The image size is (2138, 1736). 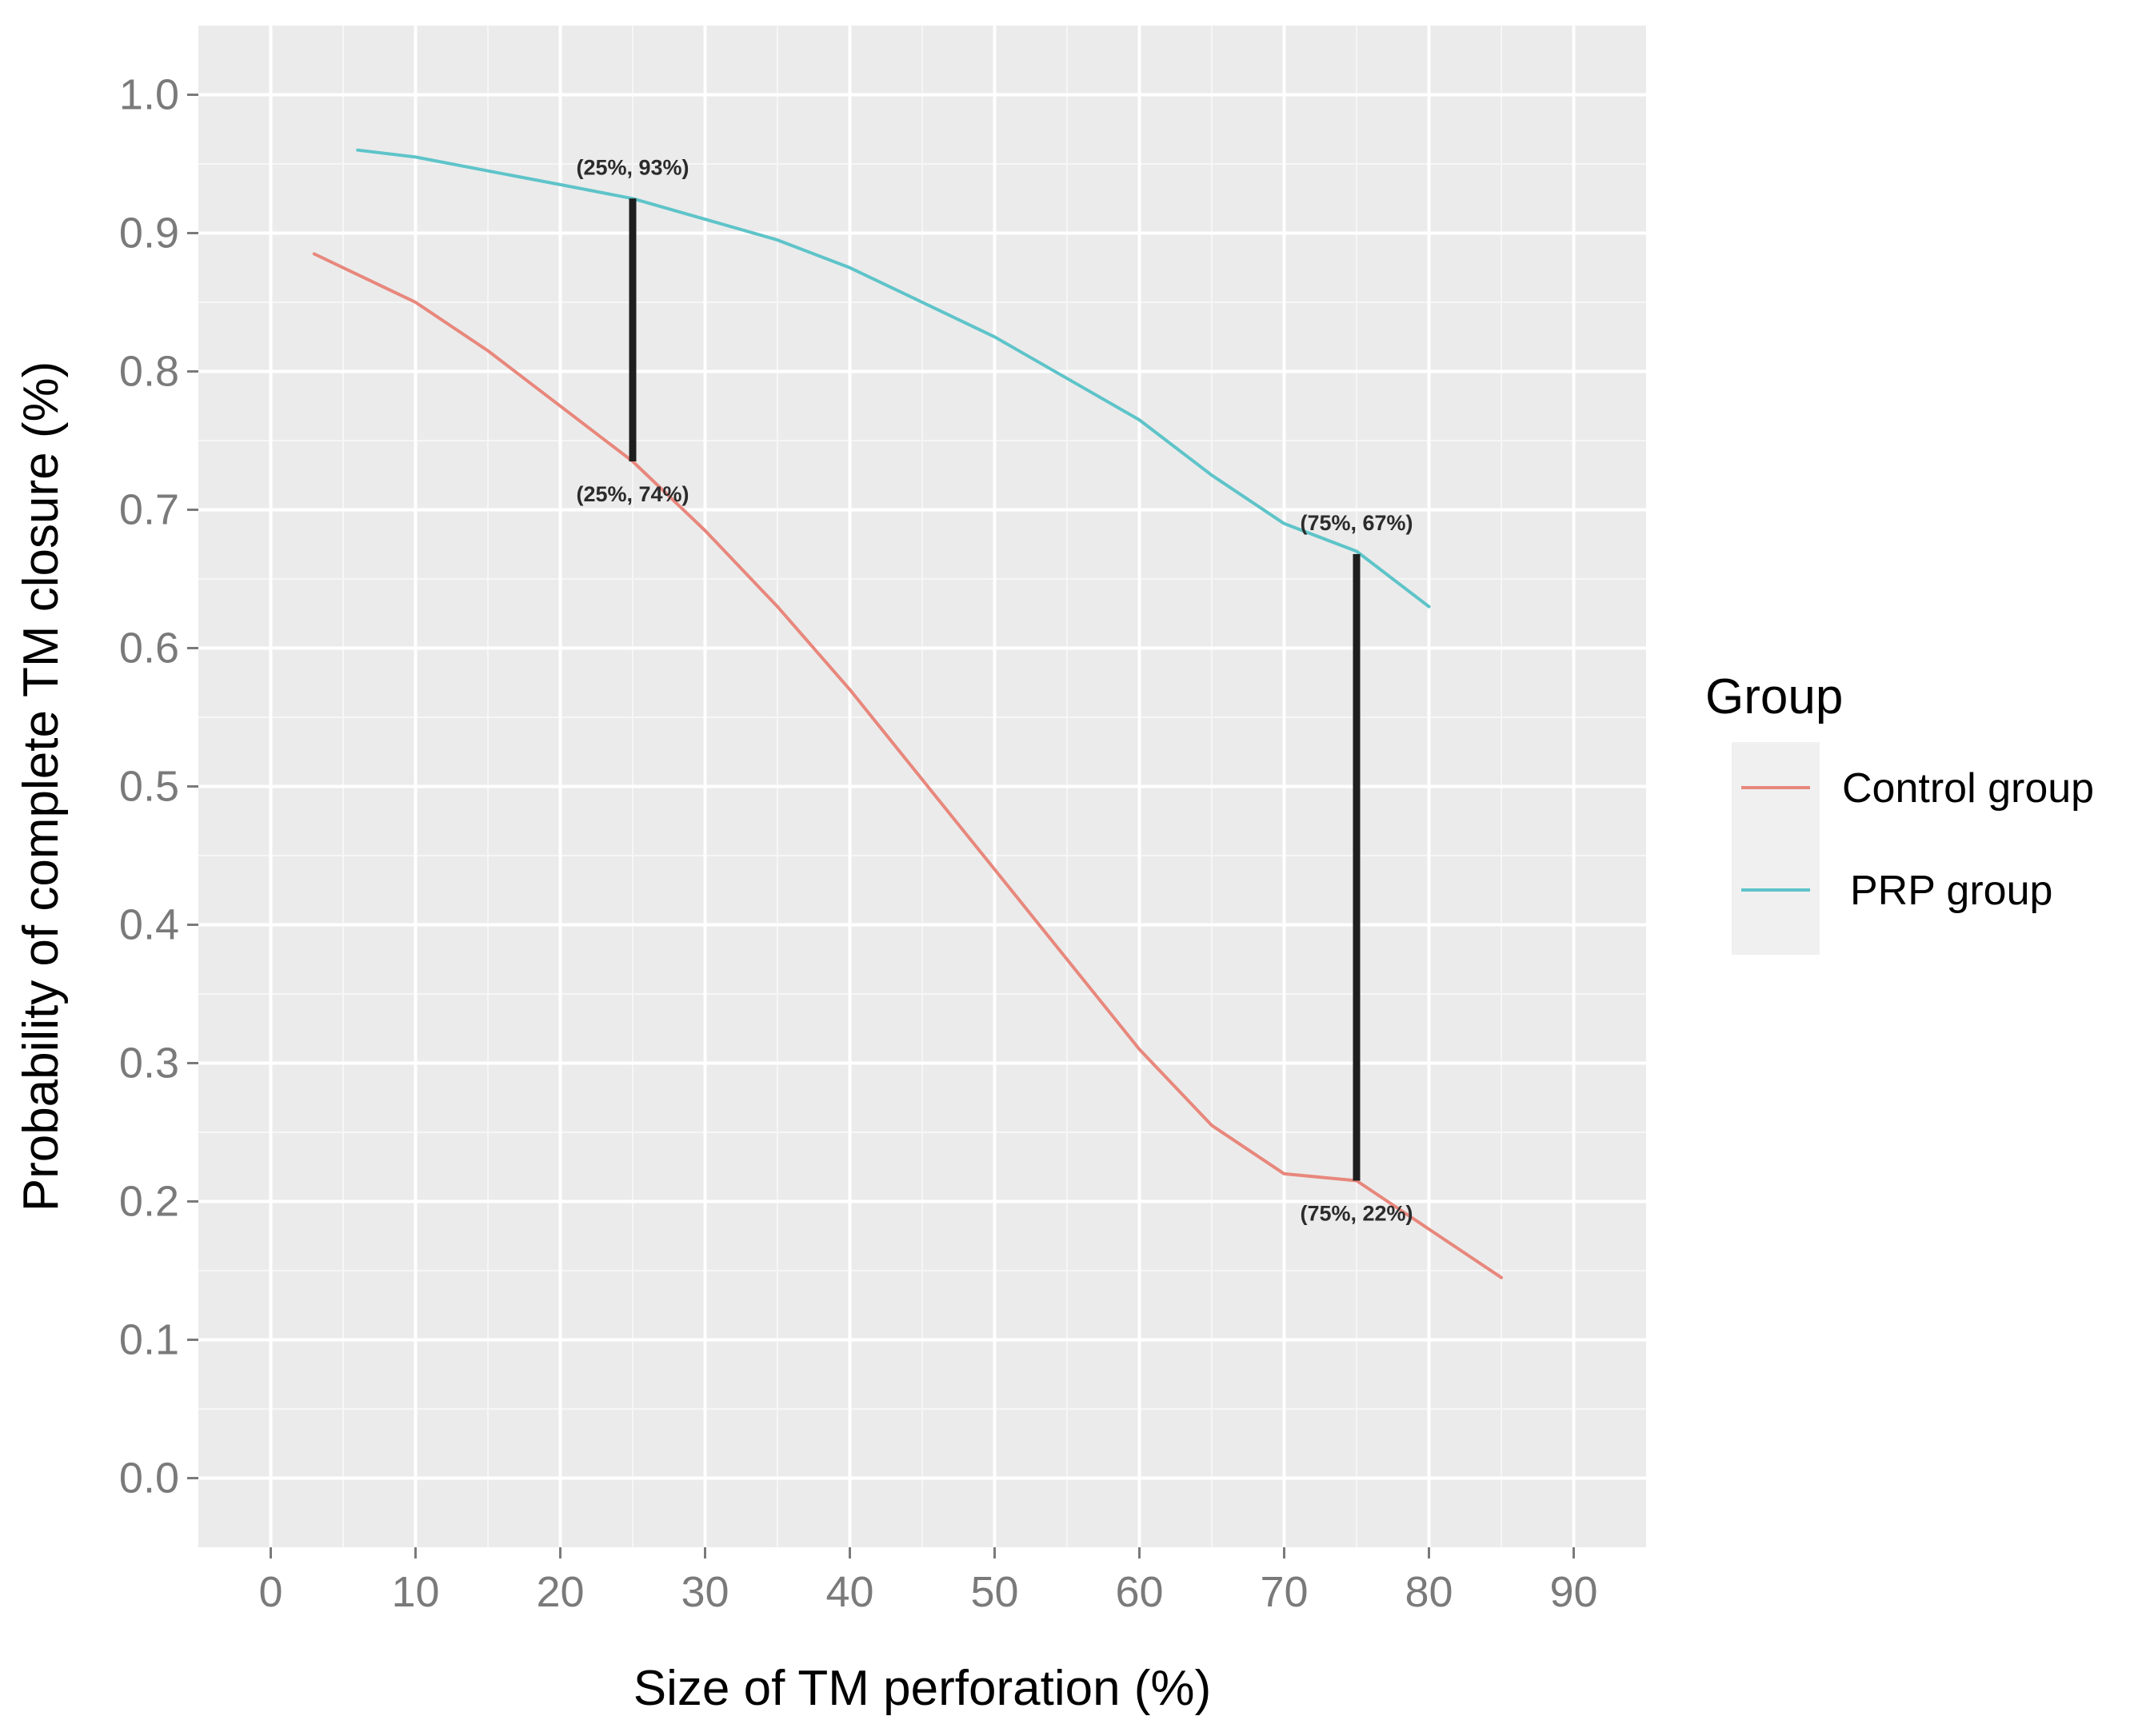 What do you see at coordinates (1774, 696) in the screenshot?
I see `legend-title: Group` at bounding box center [1774, 696].